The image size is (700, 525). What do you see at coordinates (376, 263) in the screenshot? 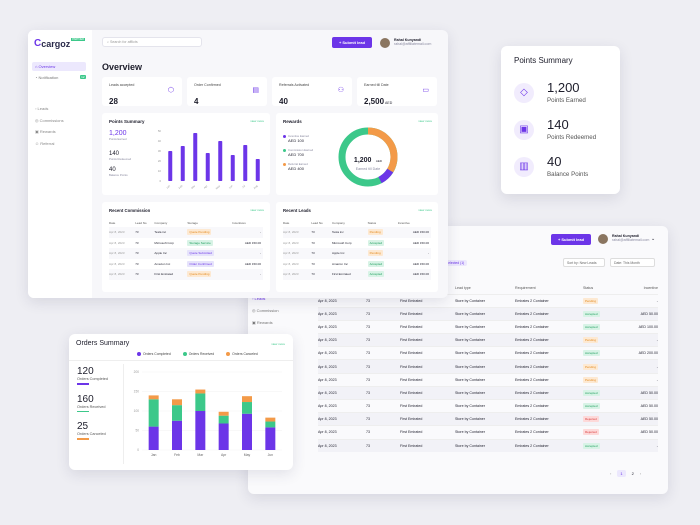
I see `status-badge: Accepted` at bounding box center [376, 263].